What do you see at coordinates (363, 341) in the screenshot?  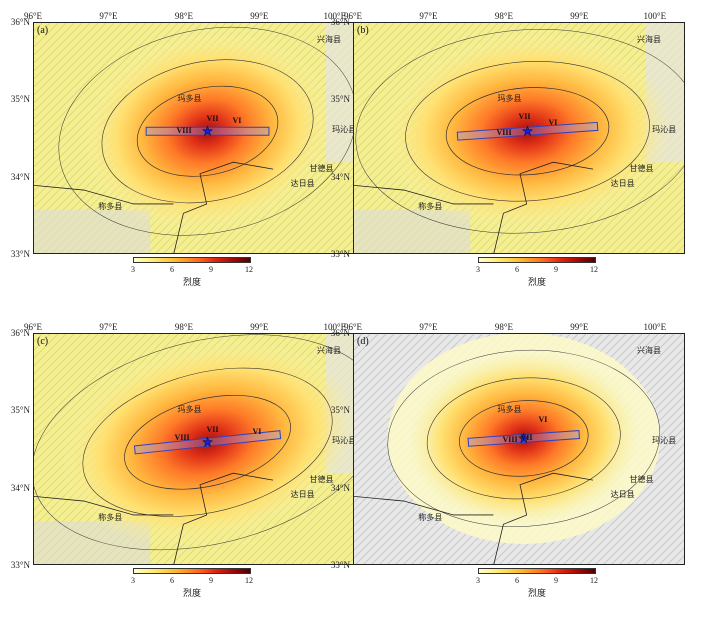 I see `panel-label: (d)` at bounding box center [363, 341].